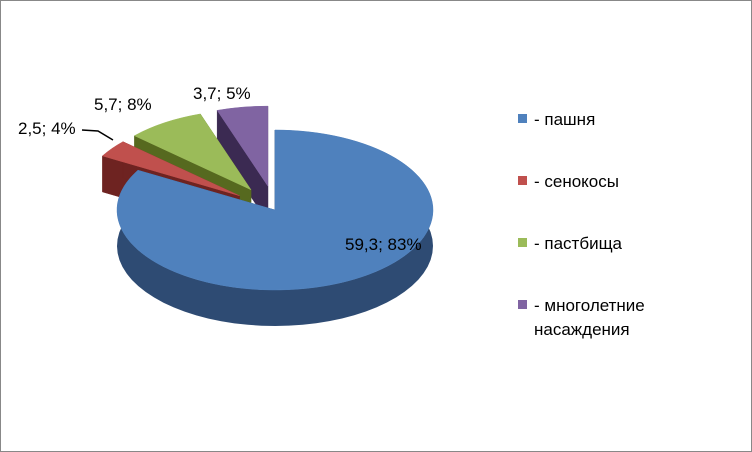 Image resolution: width=752 pixels, height=452 pixels. Describe the element at coordinates (222, 93) in the screenshot. I see `data-label-3: 3,7; 5%` at that location.